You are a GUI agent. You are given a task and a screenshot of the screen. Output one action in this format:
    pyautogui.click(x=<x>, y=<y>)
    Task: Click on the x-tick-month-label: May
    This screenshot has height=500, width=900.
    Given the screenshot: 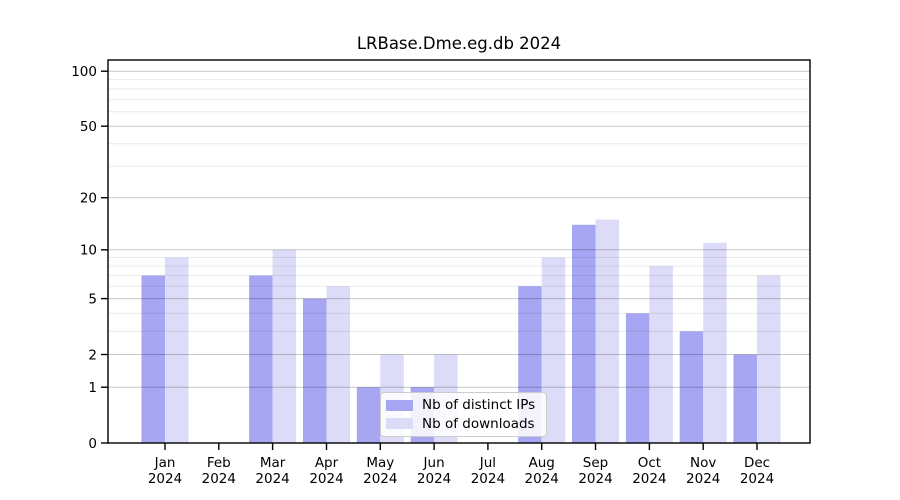 What is the action you would take?
    pyautogui.click(x=380, y=463)
    